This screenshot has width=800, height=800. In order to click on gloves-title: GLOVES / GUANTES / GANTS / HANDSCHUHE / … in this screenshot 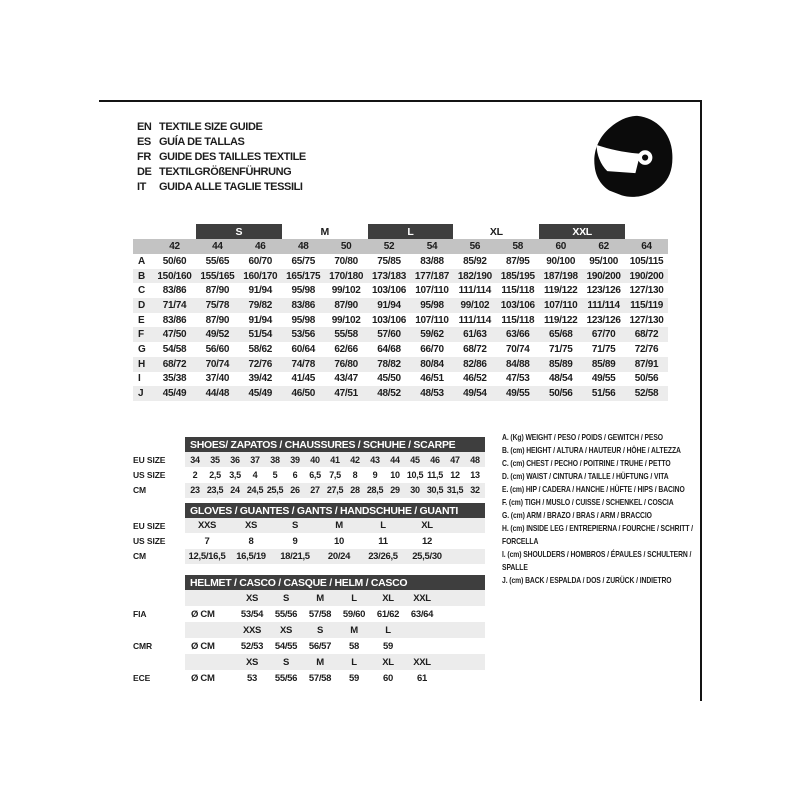, I will do `click(335, 510)`.